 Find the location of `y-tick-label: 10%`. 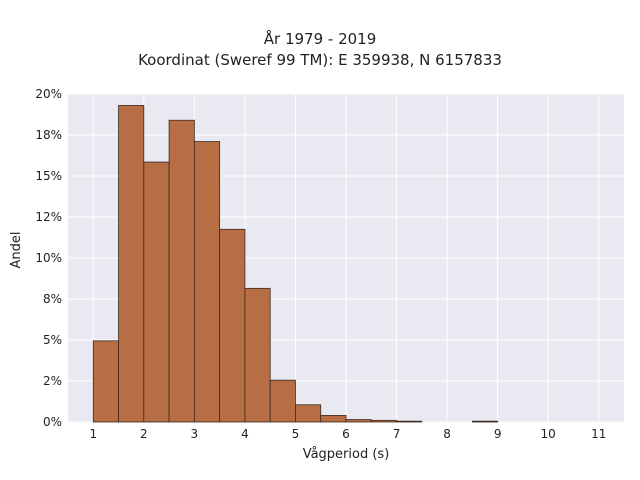

y-tick-label: 10% is located at coordinates (48, 258).